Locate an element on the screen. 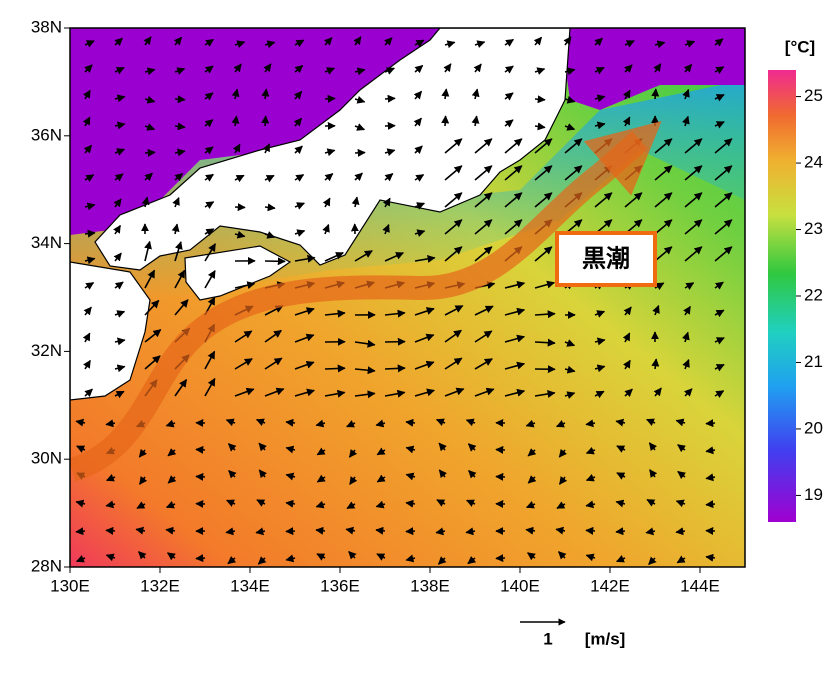 Image resolution: width=836 pixels, height=675 pixels. lat-tick-label: 32N is located at coordinates (46, 350).